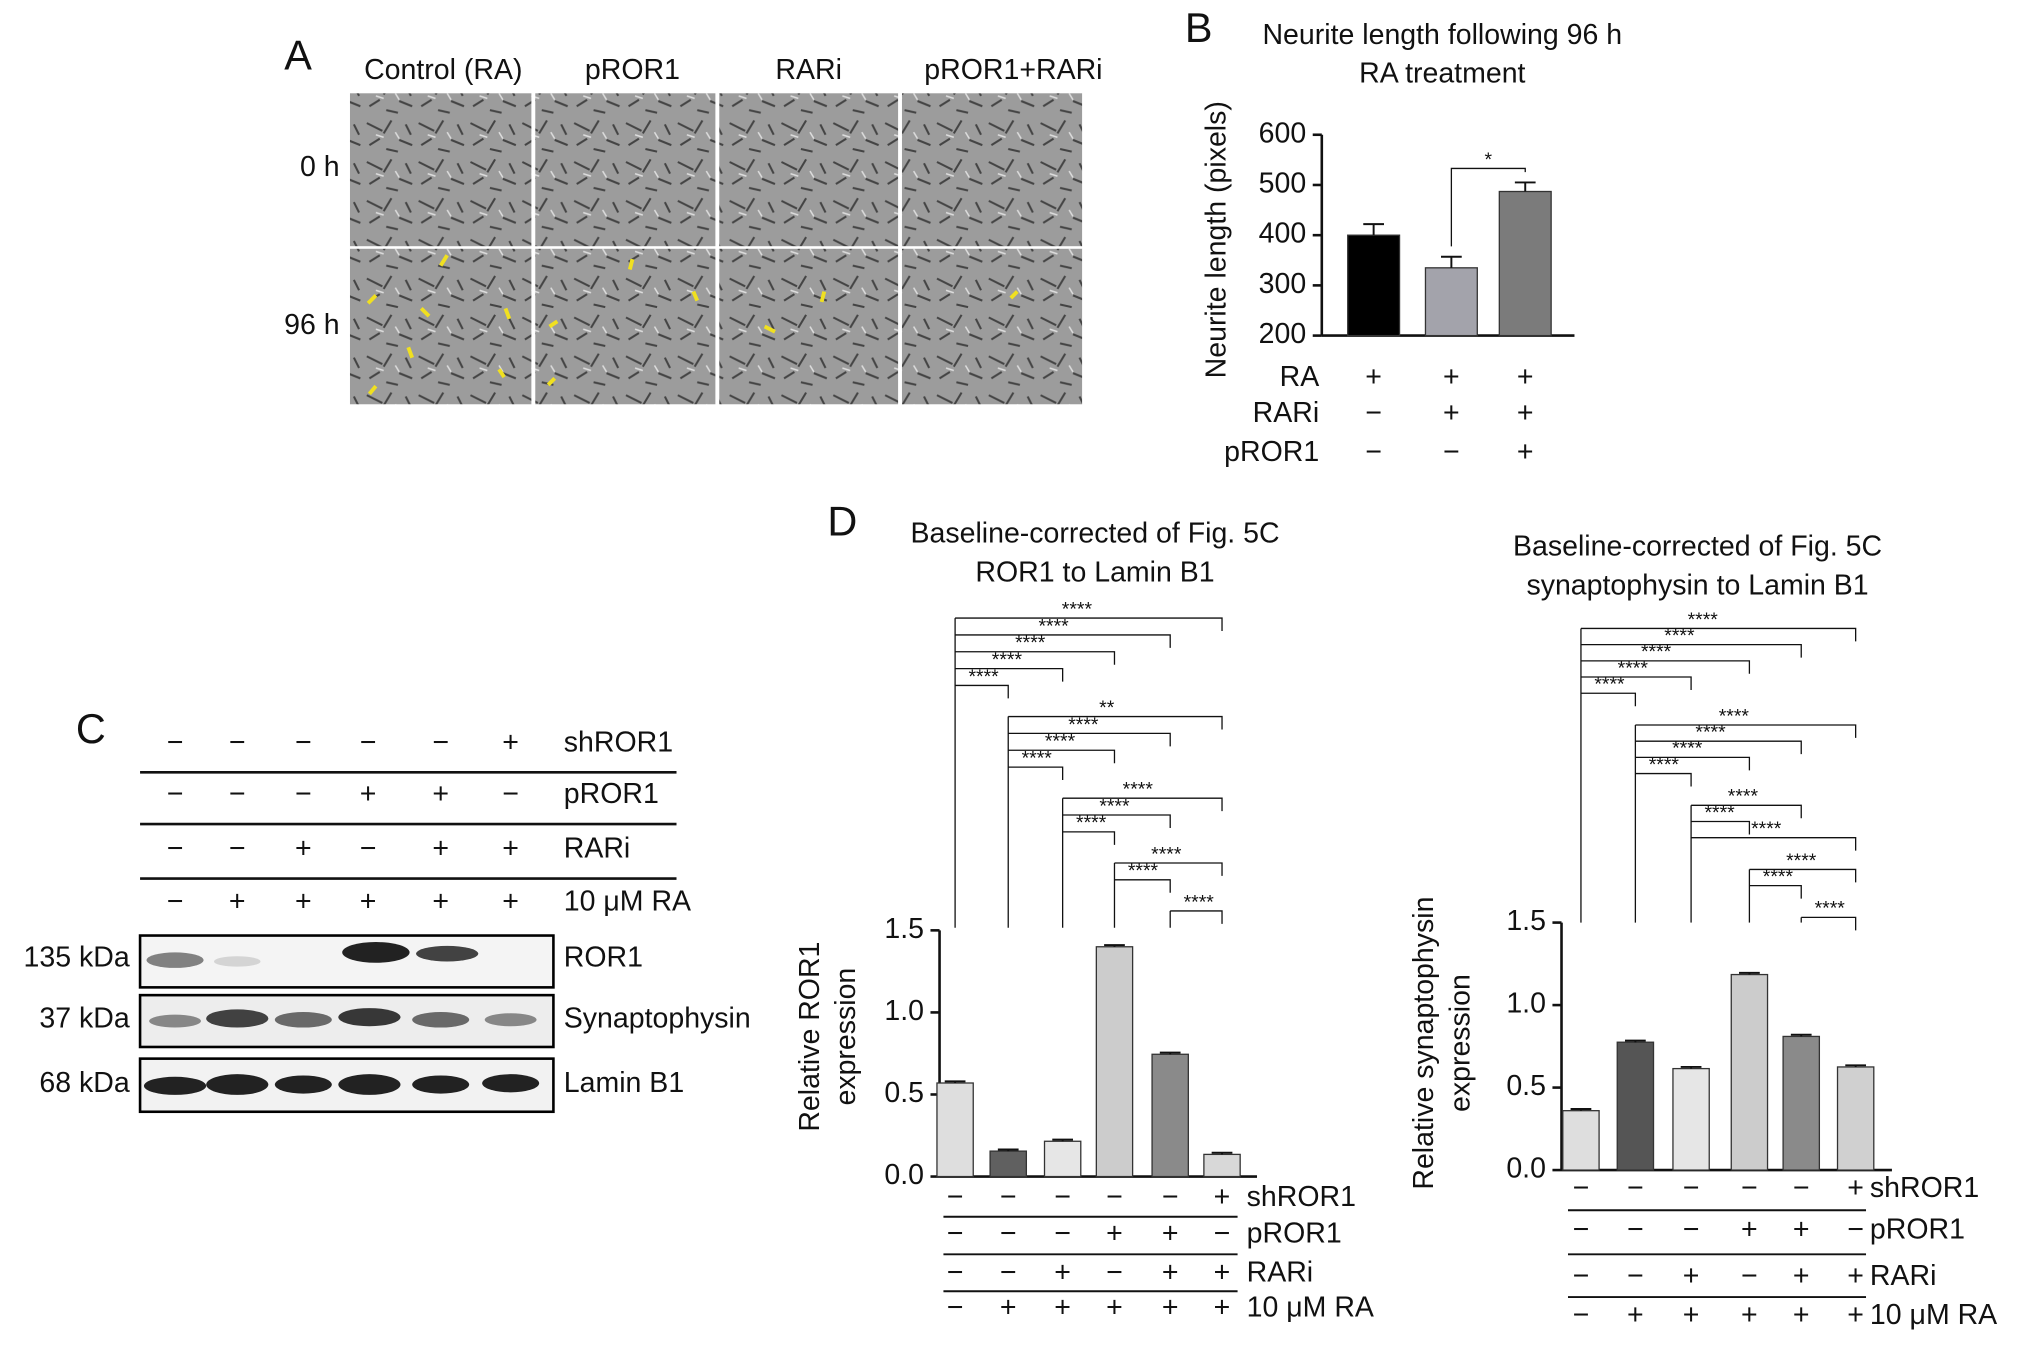 Image resolution: width=2032 pixels, height=1345 pixels. I want to click on band-size: 135 kDa, so click(77, 957).